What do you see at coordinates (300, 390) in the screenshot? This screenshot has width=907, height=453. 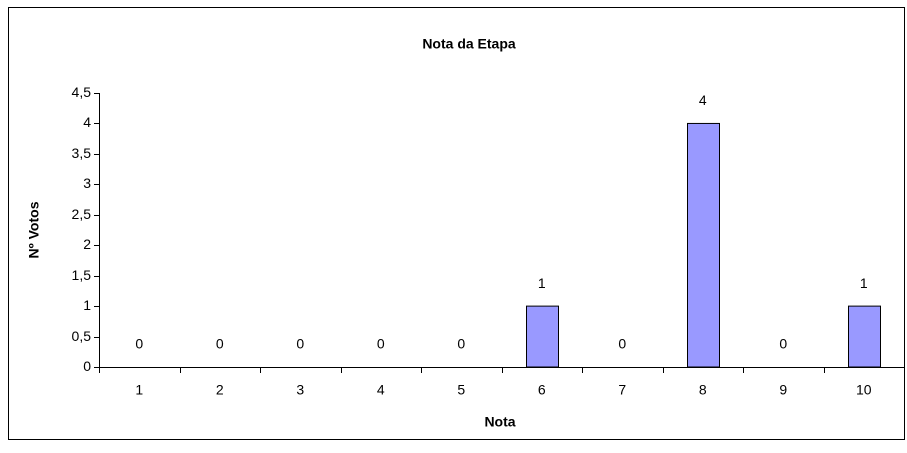 I see `x-tick-label: 3` at bounding box center [300, 390].